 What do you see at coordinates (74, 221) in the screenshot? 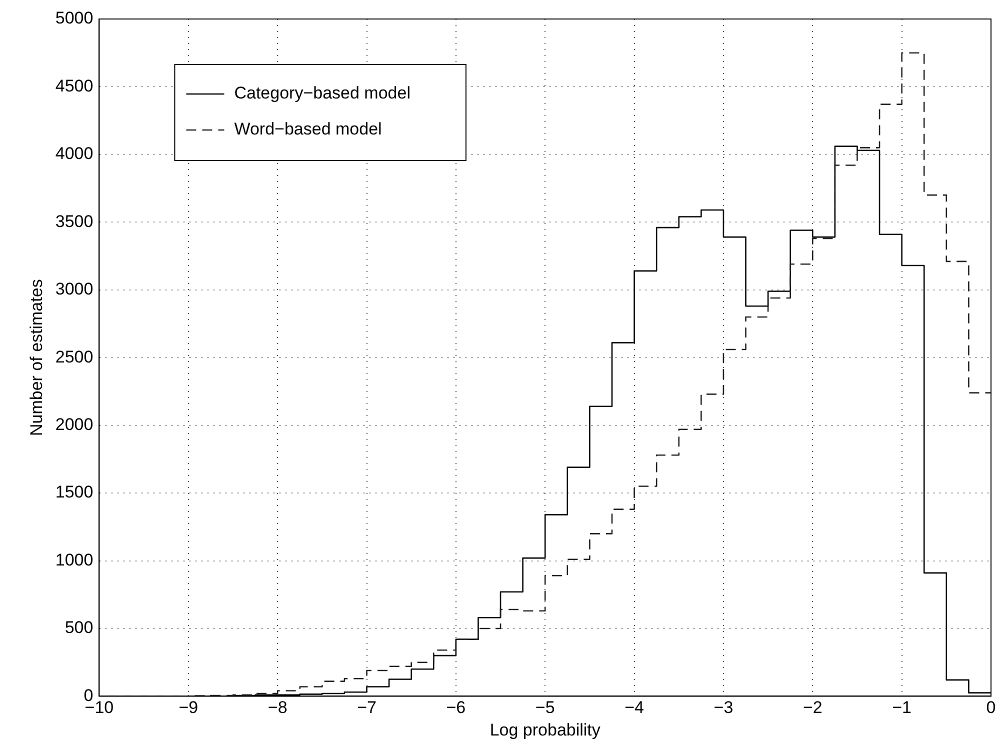
I see `y-tick-label: 3500` at bounding box center [74, 221].